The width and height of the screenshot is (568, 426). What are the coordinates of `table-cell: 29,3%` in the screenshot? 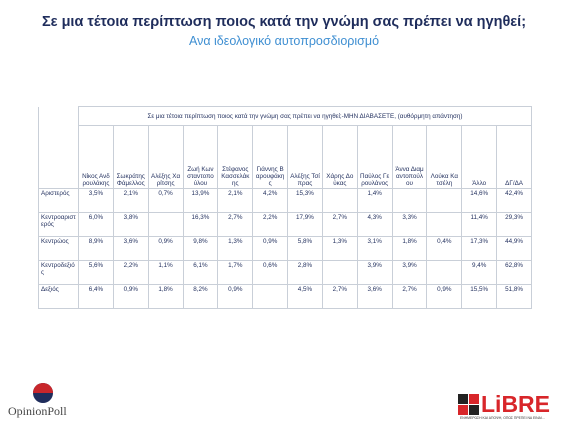 It's located at (514, 224).